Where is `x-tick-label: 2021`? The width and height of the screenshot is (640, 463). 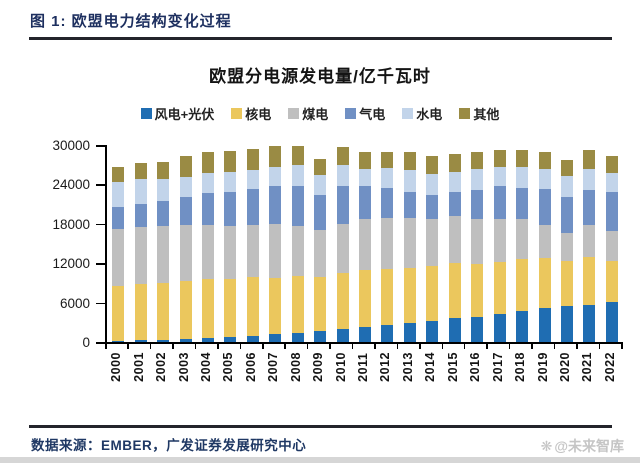
x-tick-label: 2021 is located at coordinates (587, 367).